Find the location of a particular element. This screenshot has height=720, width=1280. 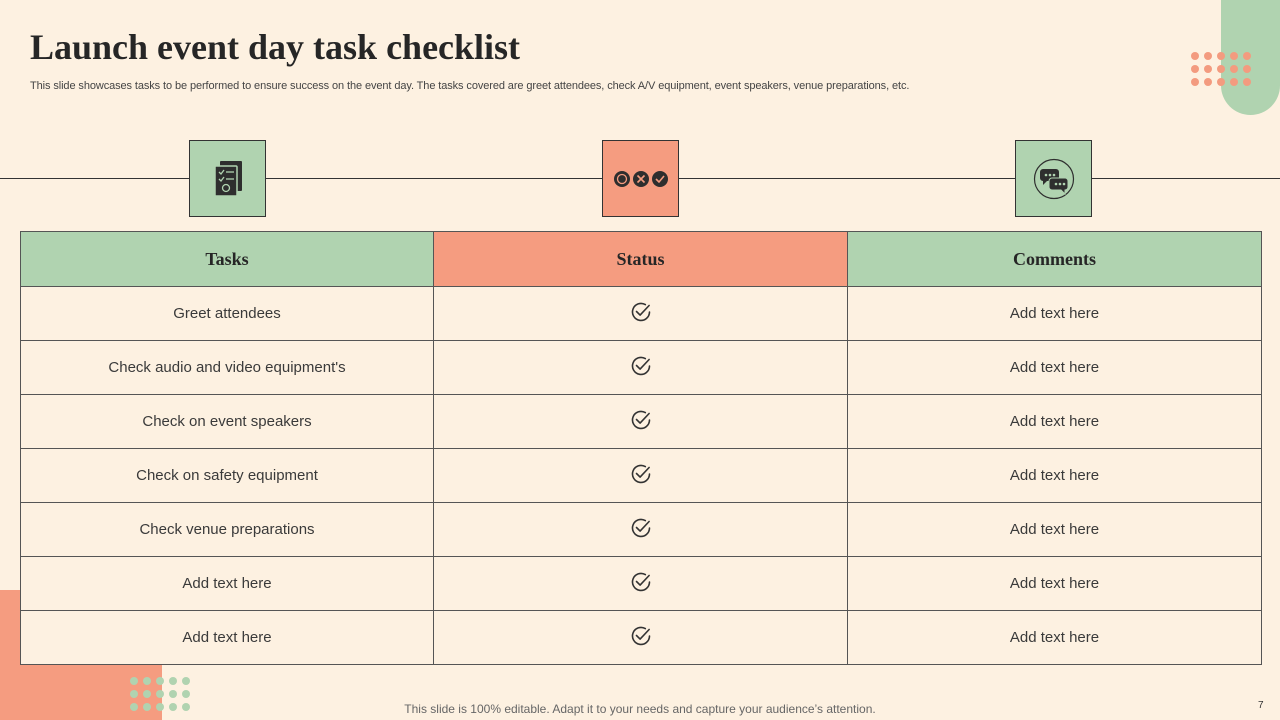

decorative-dot-grid-bottom is located at coordinates (160, 694).